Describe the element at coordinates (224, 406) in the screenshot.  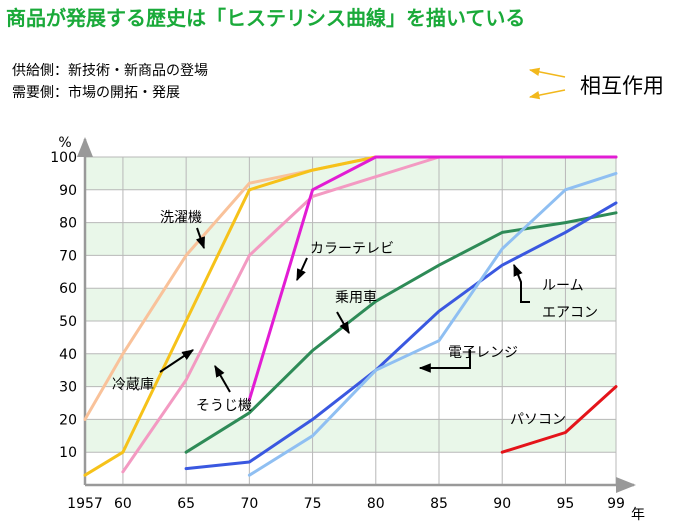
I see `label-vacuum: そうじ機` at that location.